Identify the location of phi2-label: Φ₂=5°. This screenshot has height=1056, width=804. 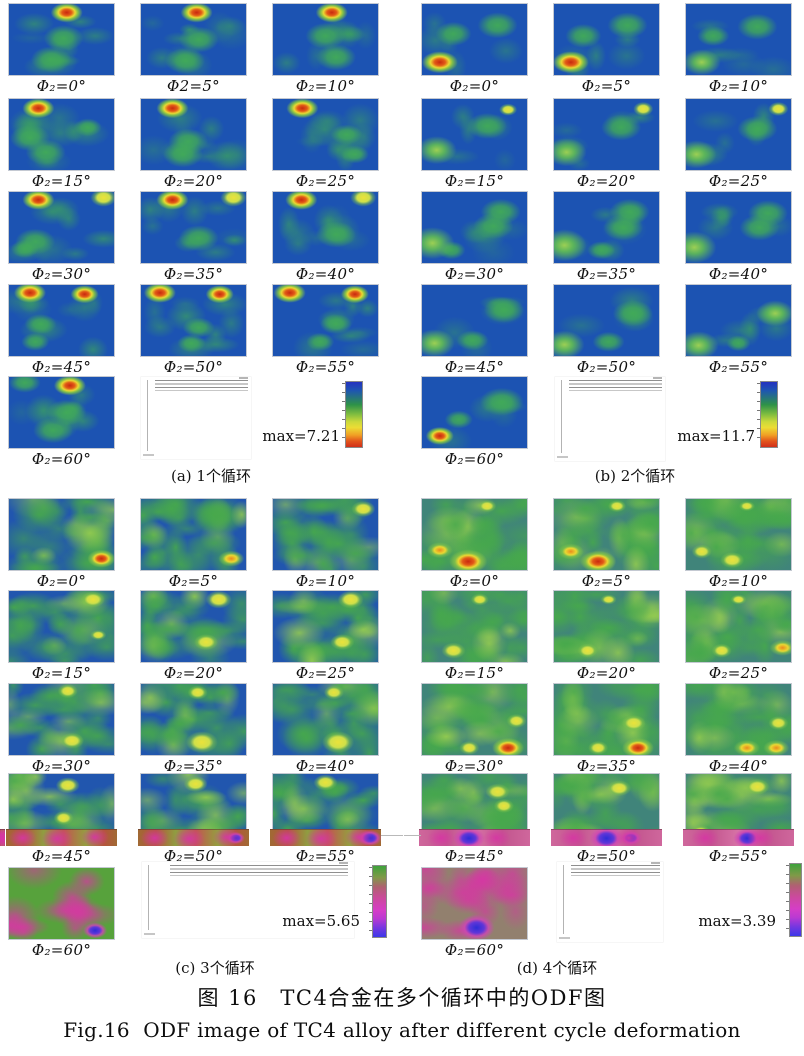
(193, 581).